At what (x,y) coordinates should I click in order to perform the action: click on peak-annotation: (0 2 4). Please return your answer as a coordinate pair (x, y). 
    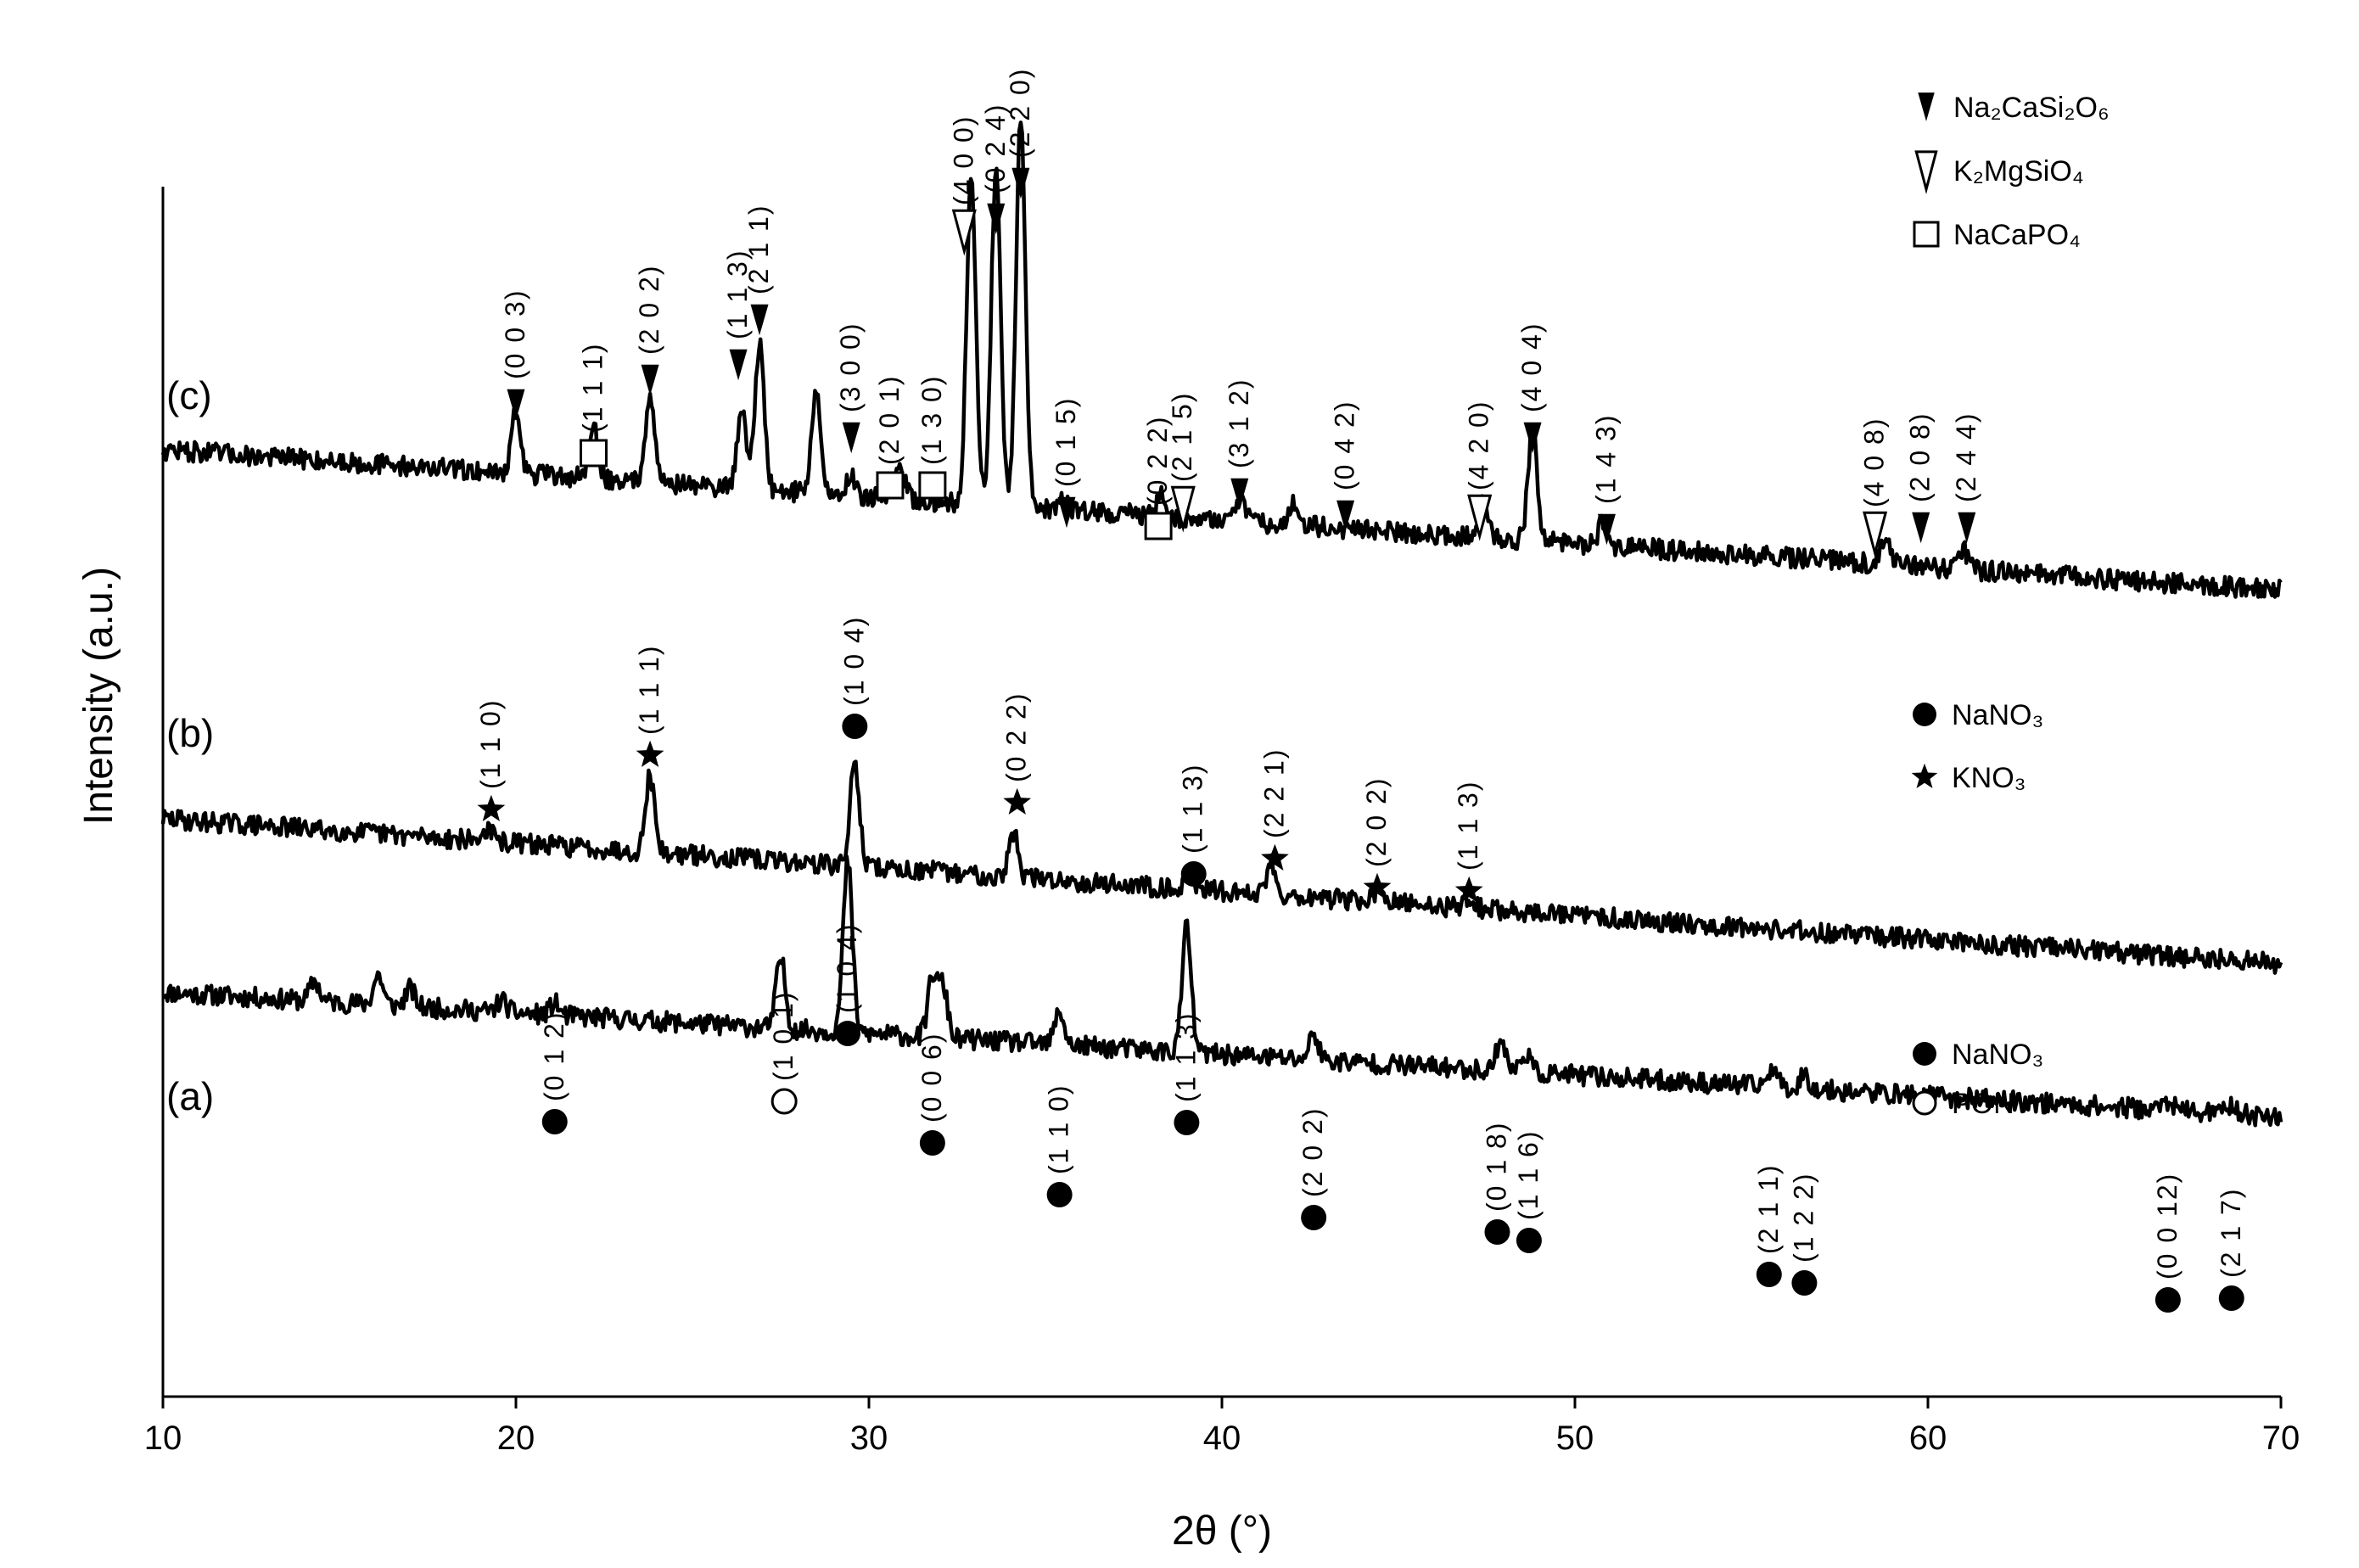
    Looking at the image, I should click on (995, 169).